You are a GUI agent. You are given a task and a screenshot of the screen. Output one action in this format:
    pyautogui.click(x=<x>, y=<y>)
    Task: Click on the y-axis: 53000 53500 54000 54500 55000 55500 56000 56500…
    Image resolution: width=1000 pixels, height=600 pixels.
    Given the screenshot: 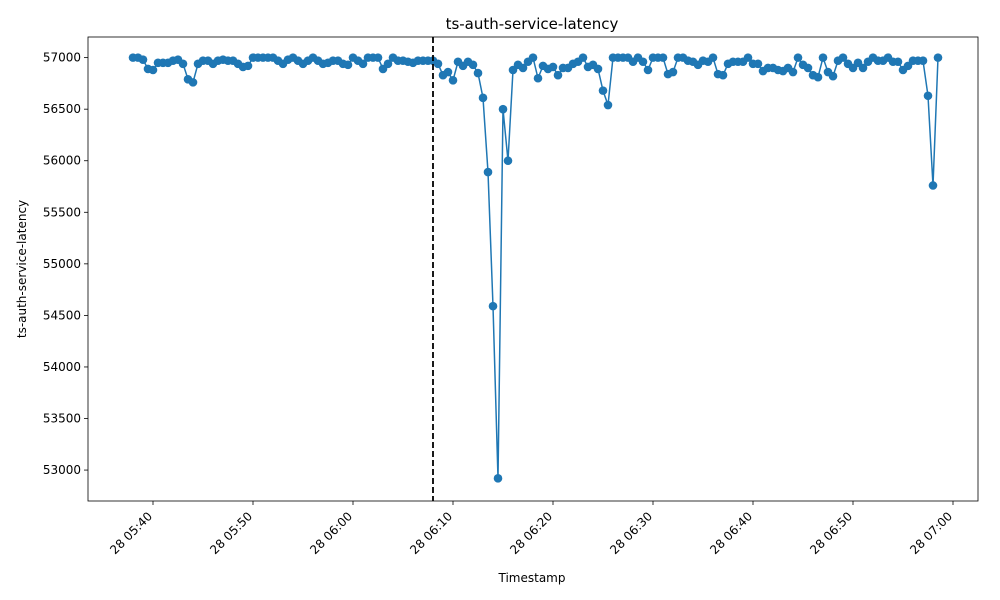 What is the action you would take?
    pyautogui.click(x=65, y=264)
    